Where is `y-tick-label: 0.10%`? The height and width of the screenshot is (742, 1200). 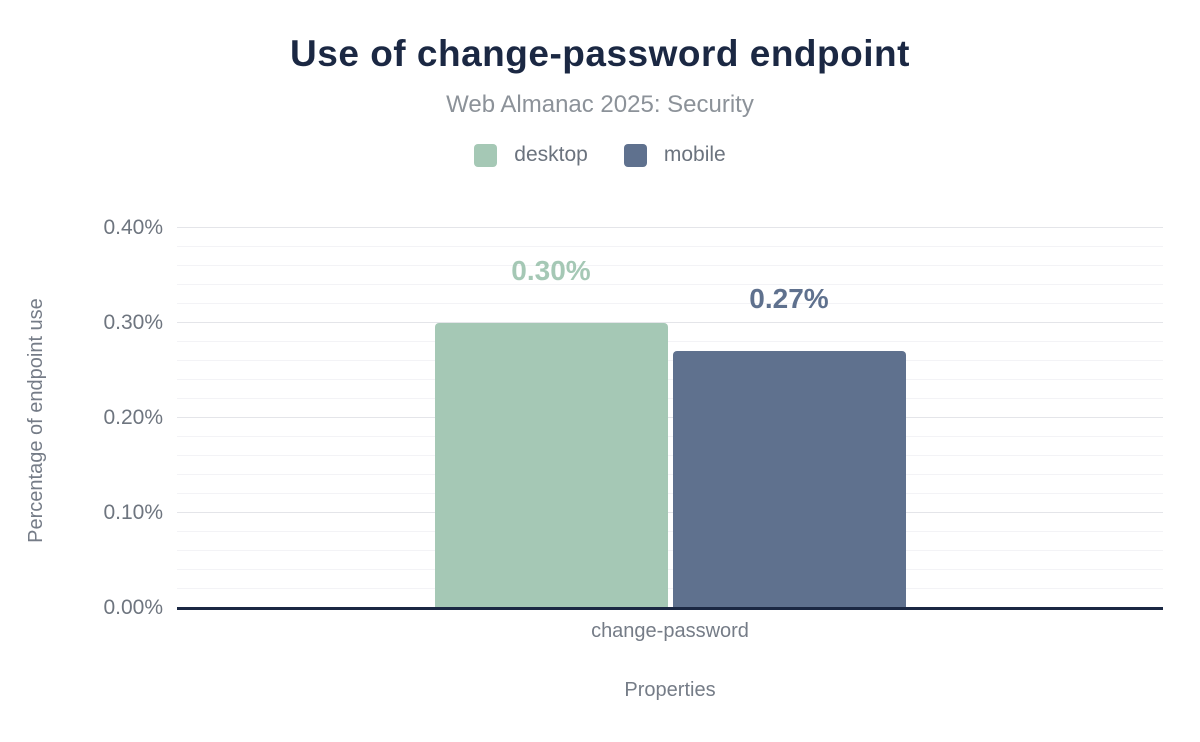
y-tick-label: 0.10% is located at coordinates (133, 512).